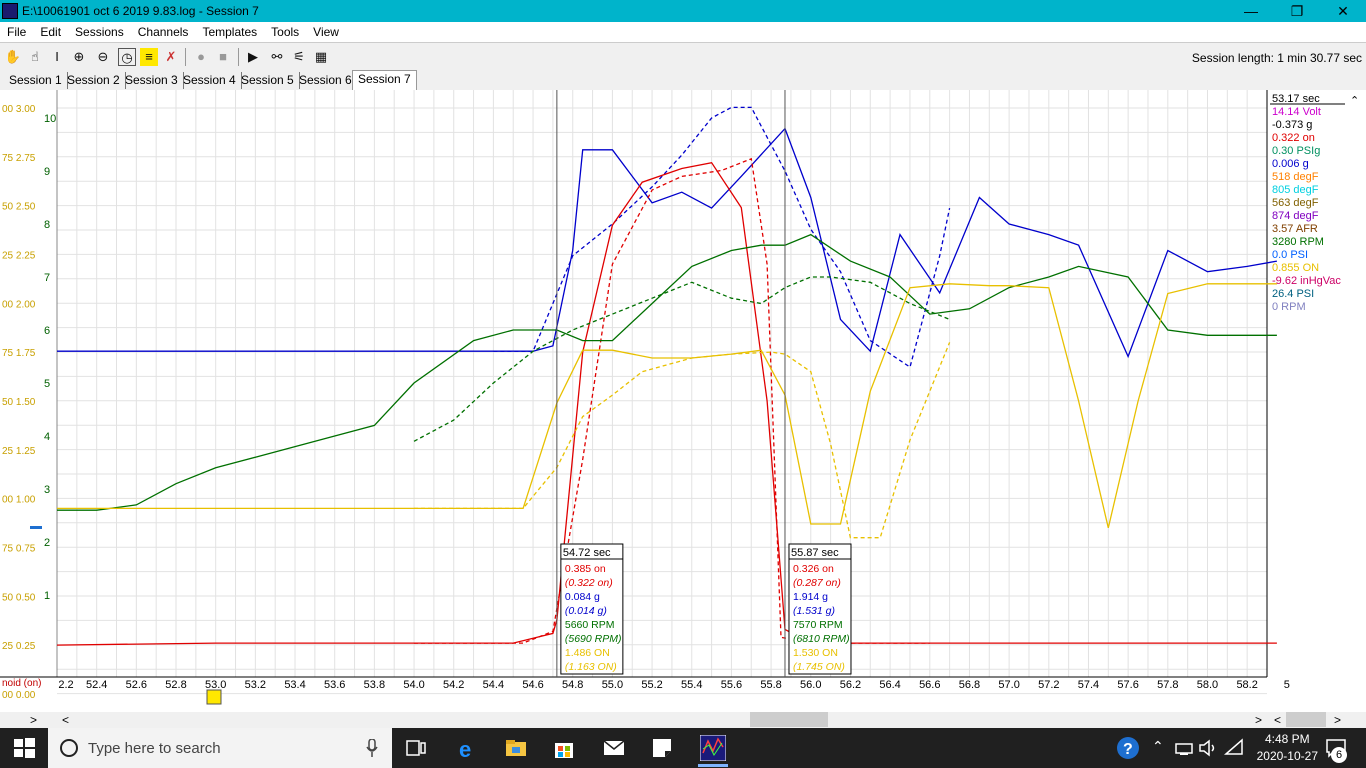 This screenshot has height=768, width=1366. Describe the element at coordinates (1296, 99) in the screenshot. I see `legend-header: 53.17 sec` at that location.